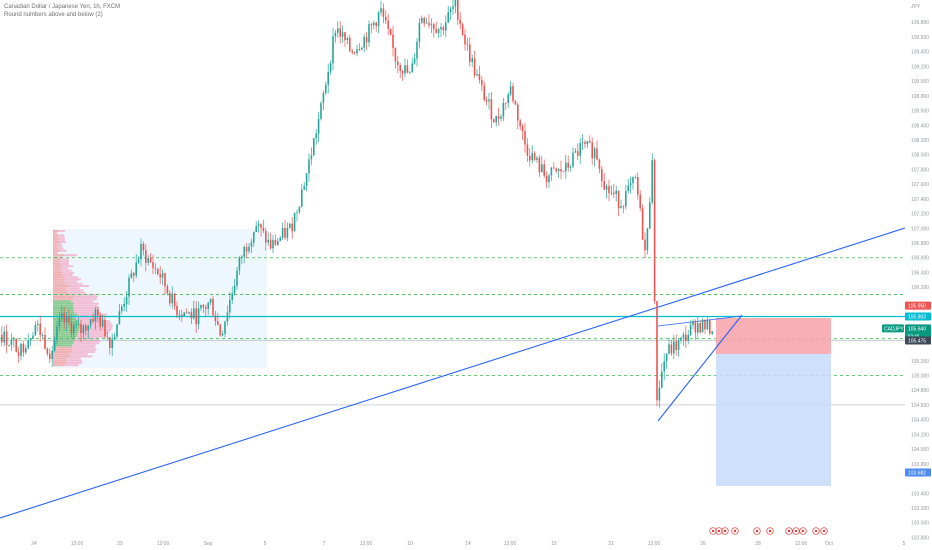 This screenshot has height=550, width=932. What do you see at coordinates (917, 307) in the screenshot?
I see `stop-price-tag: 105.950` at bounding box center [917, 307].